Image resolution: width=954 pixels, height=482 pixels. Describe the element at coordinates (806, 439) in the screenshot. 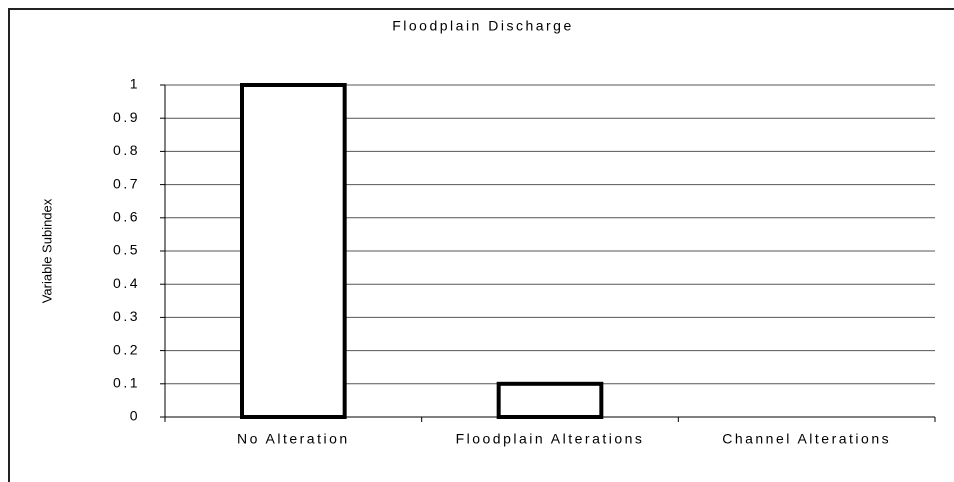

I see `x-tick-label: Channel Alterations` at that location.